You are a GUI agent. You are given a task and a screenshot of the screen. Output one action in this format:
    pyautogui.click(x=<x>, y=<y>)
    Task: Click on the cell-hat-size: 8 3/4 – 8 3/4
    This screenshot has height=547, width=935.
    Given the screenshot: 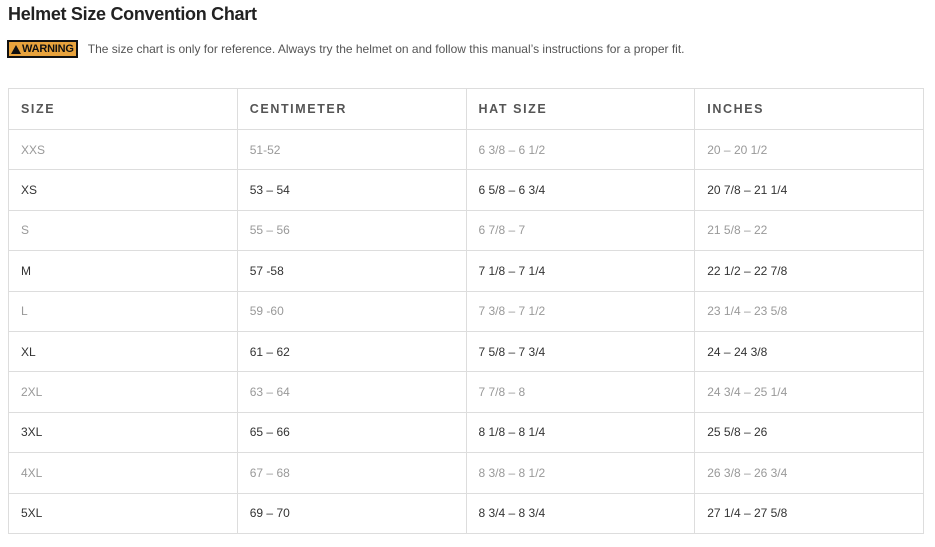 What is the action you would take?
    pyautogui.click(x=580, y=513)
    